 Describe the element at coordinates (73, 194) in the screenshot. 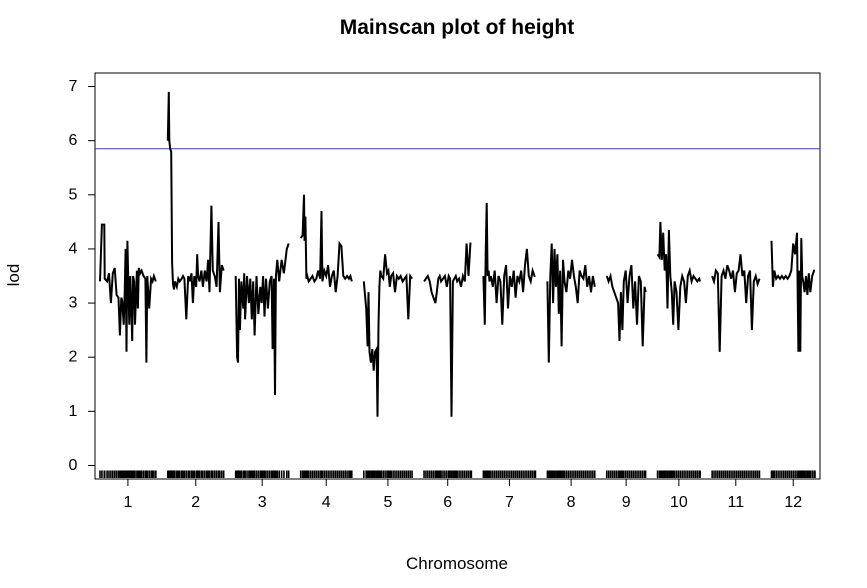

I see `y-tick-label: 5` at that location.